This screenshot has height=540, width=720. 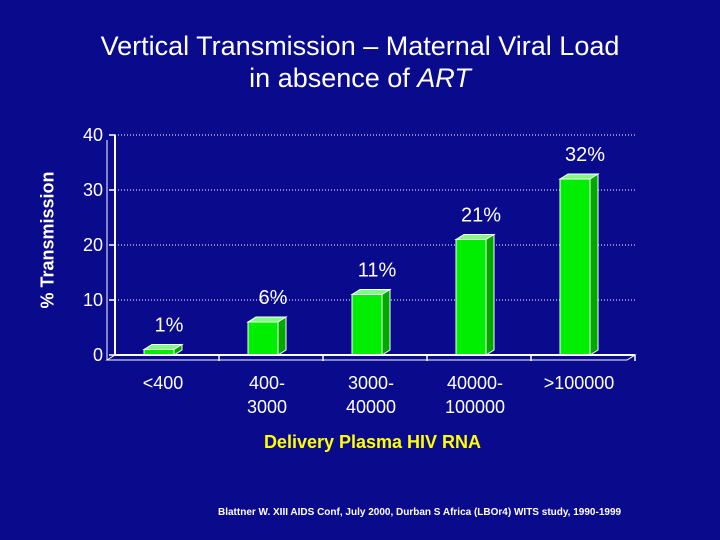 What do you see at coordinates (372, 442) in the screenshot?
I see `x-axis-label: Delivery Plasma HIV RNA` at bounding box center [372, 442].